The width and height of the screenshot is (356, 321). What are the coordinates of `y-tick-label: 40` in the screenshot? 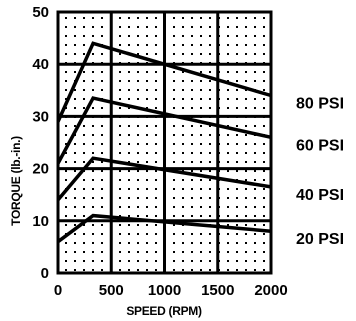 It's located at (40, 64).